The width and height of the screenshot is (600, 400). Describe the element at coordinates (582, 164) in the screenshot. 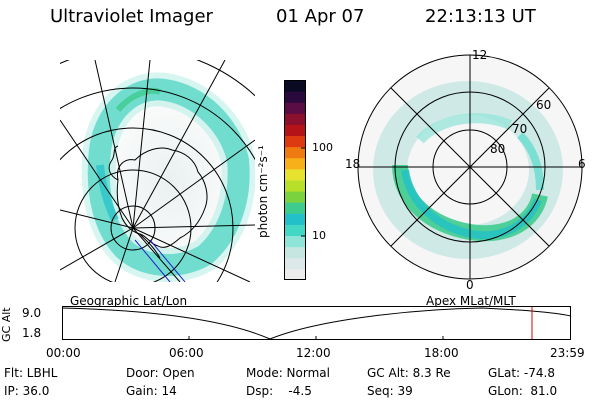

I see `mlt-label-6: 6` at that location.